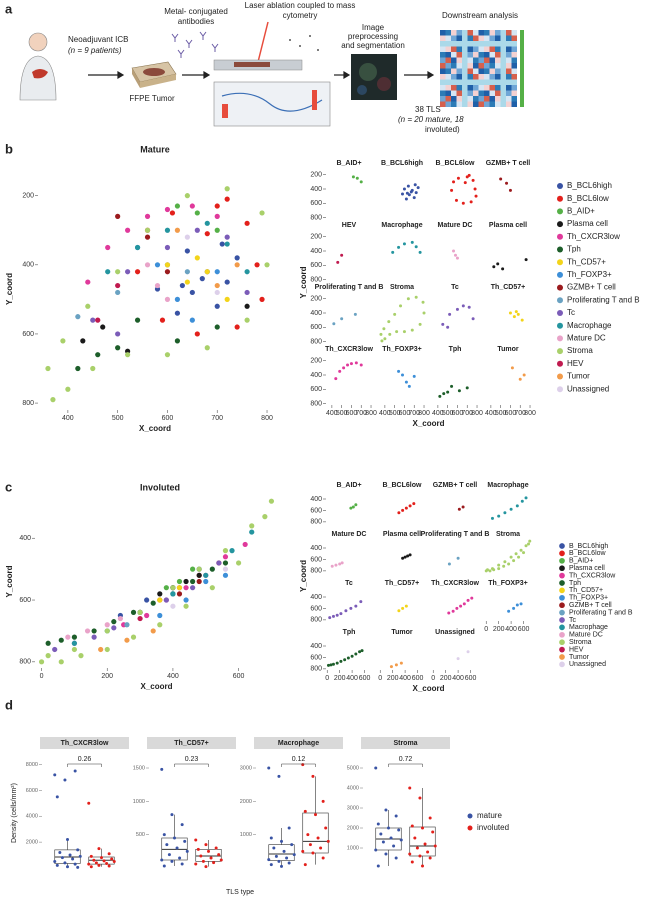  Describe the element at coordinates (353, 848) in the screenshot. I see `y-tick-label: 1000` at that location.